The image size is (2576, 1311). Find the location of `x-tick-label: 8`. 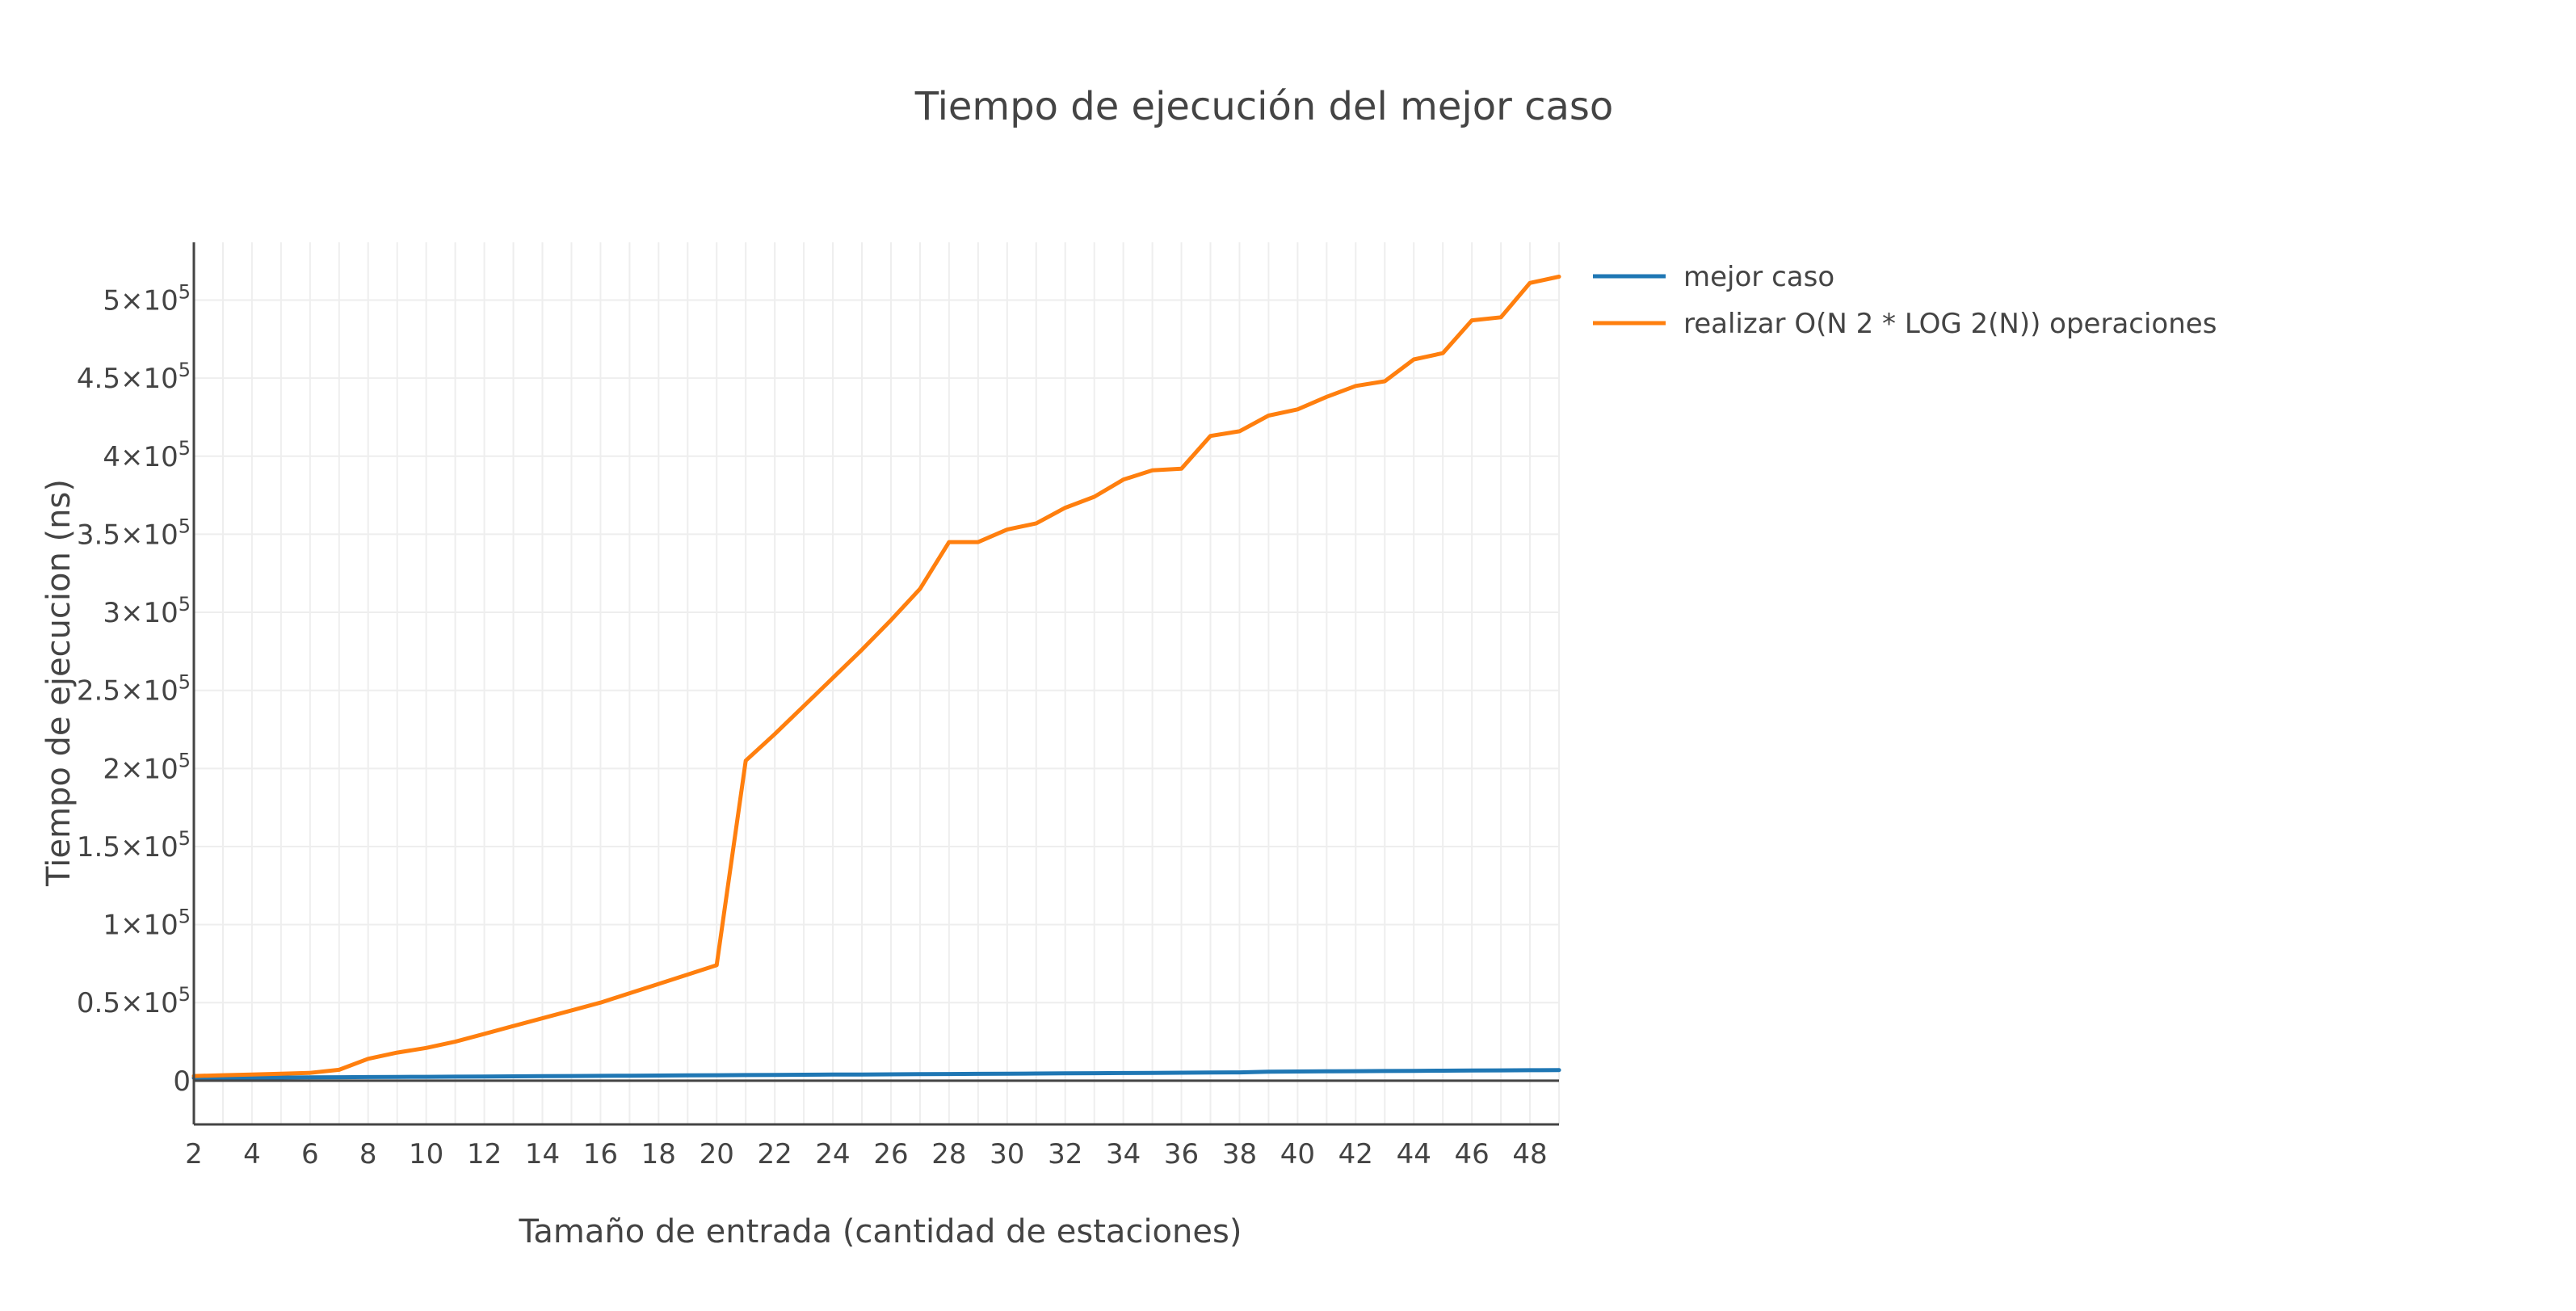

x-tick-label: 8 is located at coordinates (368, 1154).